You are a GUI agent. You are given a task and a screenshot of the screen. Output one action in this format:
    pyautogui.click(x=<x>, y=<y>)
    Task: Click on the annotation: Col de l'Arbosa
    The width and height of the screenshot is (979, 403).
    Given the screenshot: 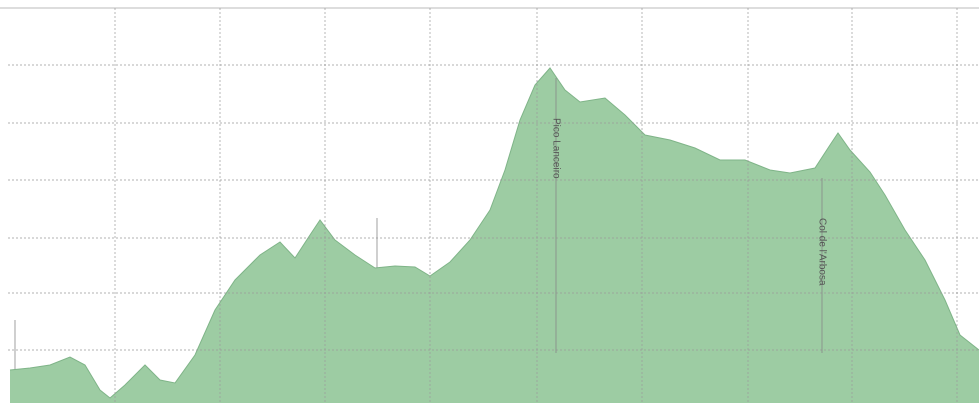 What is the action you would take?
    pyautogui.click(x=821, y=252)
    